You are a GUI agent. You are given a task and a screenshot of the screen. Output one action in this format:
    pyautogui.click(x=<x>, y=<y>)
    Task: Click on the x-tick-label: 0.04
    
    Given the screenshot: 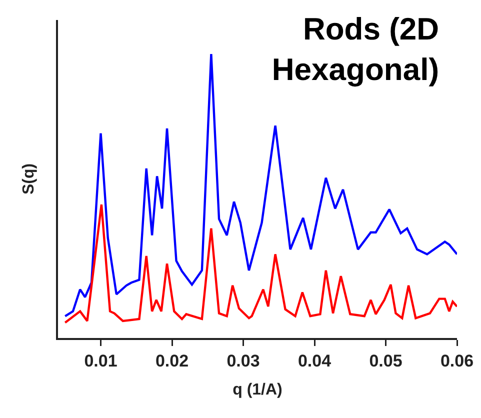 What is the action you would take?
    pyautogui.click(x=315, y=360)
    